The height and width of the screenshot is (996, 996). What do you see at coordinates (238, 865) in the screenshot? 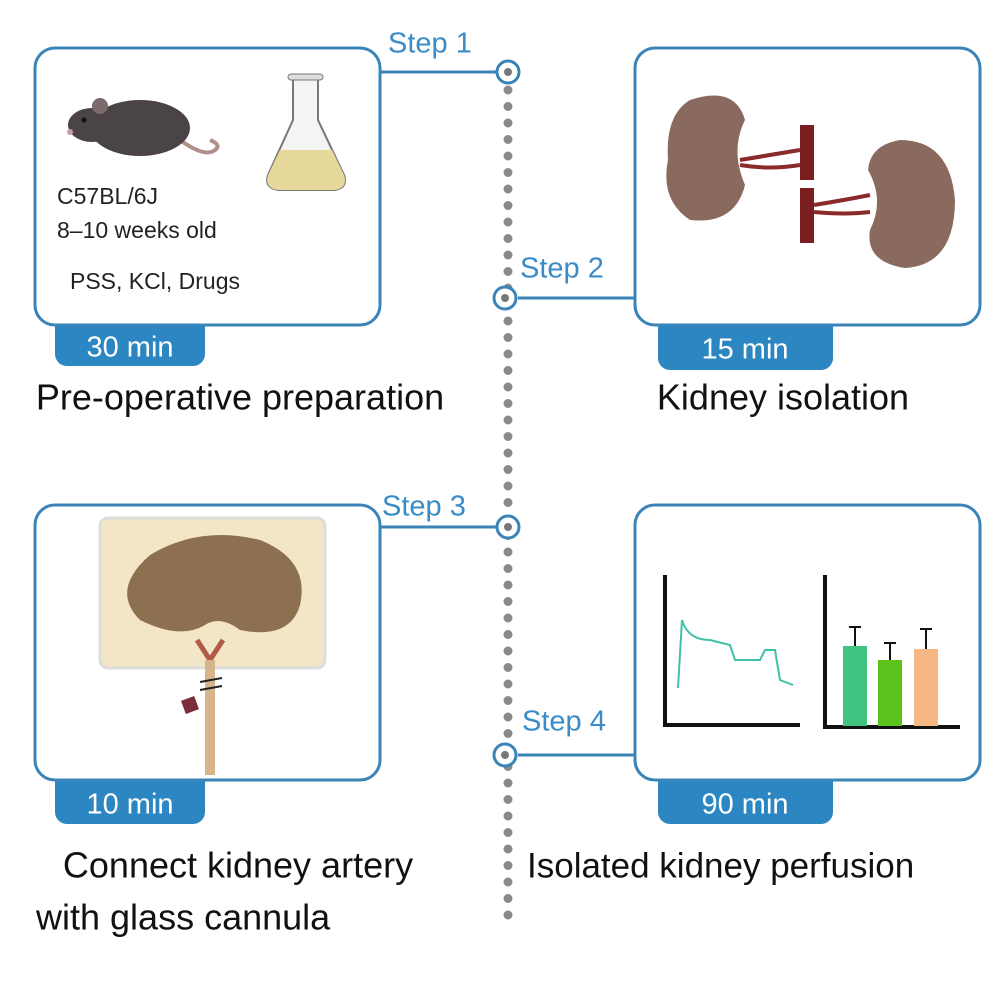
I see `caption: Connect kidney artery` at bounding box center [238, 865].